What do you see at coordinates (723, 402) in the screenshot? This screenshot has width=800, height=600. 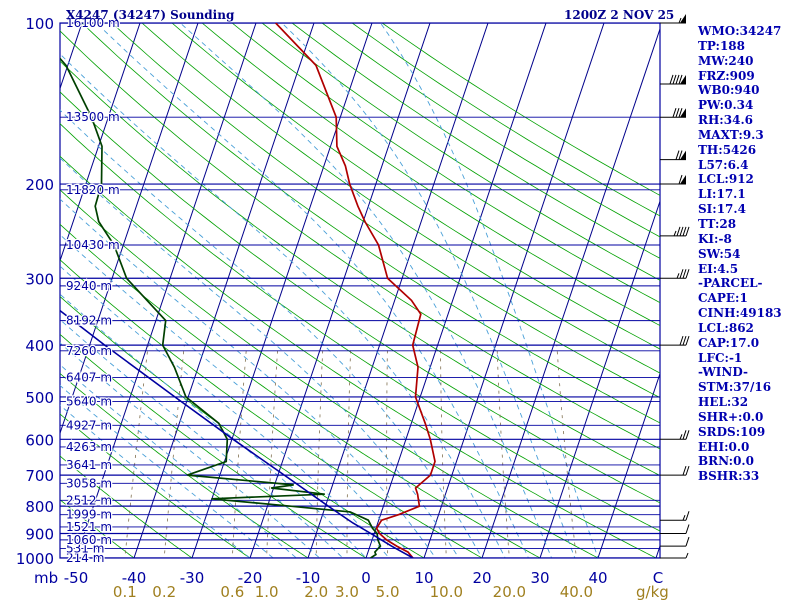 I see `index-item: HEL:32` at bounding box center [723, 402].